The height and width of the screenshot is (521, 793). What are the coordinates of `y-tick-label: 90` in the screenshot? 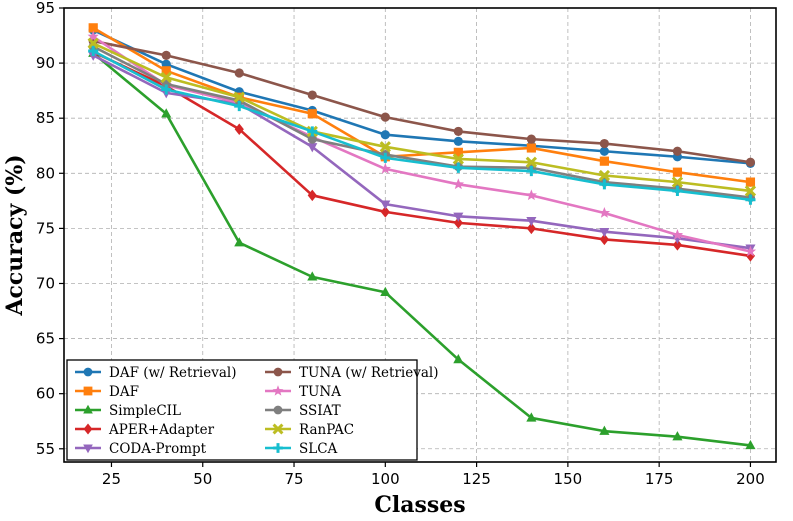 It's located at (45, 63).